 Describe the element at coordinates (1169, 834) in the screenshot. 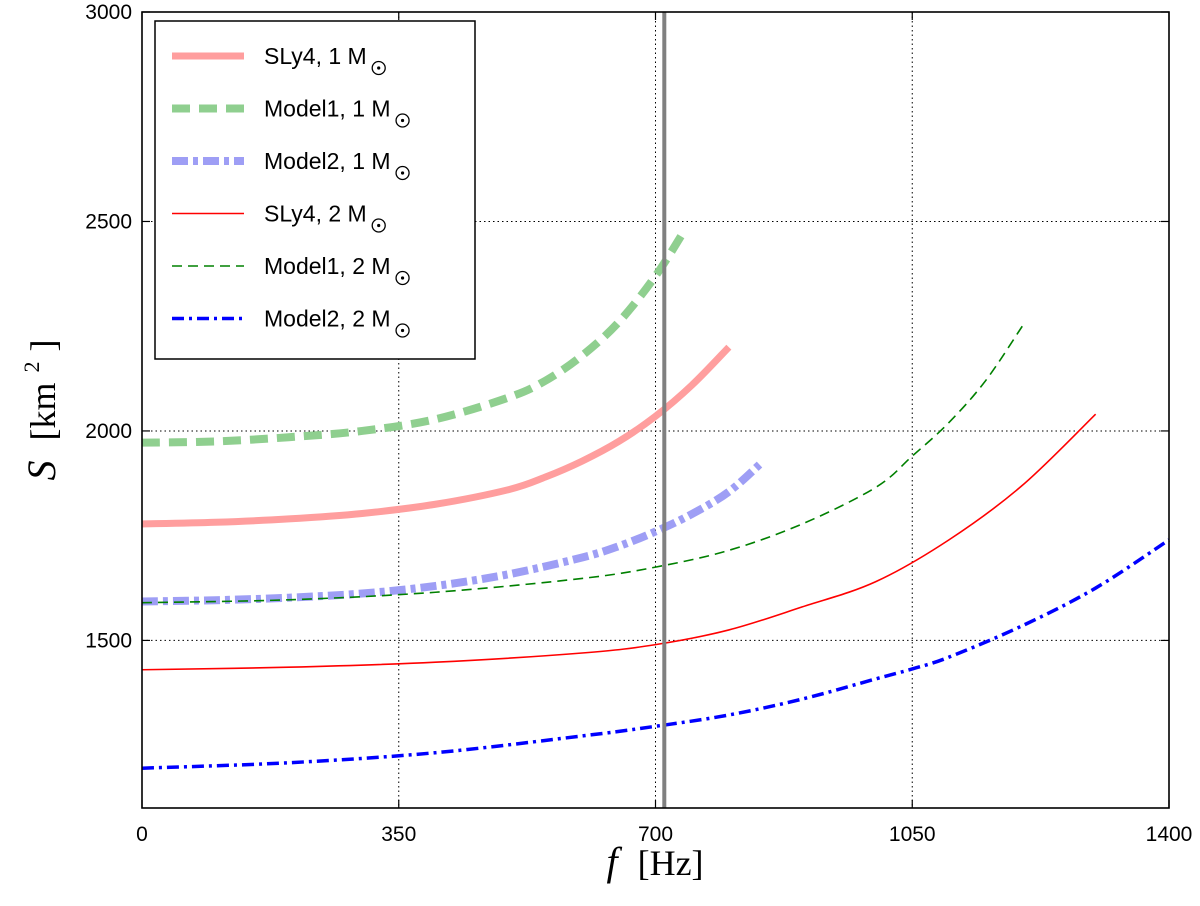

I see `x-tick-label: 1400` at that location.